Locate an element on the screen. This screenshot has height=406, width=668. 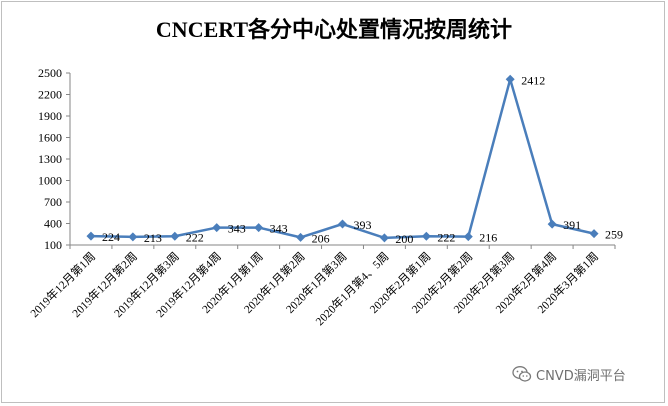
data-label: 213 is located at coordinates (153, 238).